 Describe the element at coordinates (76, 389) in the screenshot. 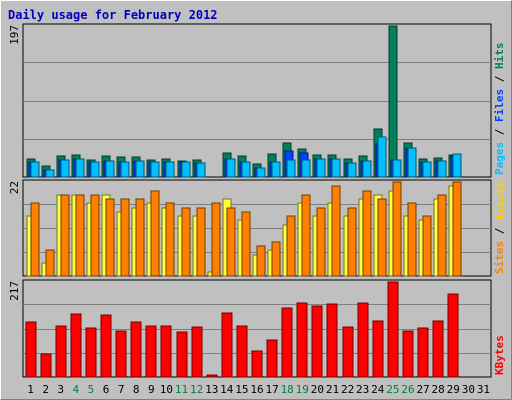

I see `x-tick-label: 4` at that location.